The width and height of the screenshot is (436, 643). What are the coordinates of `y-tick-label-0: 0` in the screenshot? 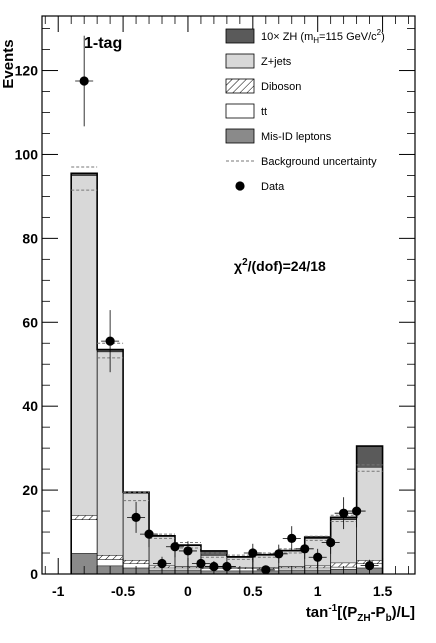 It's located at (34, 574).